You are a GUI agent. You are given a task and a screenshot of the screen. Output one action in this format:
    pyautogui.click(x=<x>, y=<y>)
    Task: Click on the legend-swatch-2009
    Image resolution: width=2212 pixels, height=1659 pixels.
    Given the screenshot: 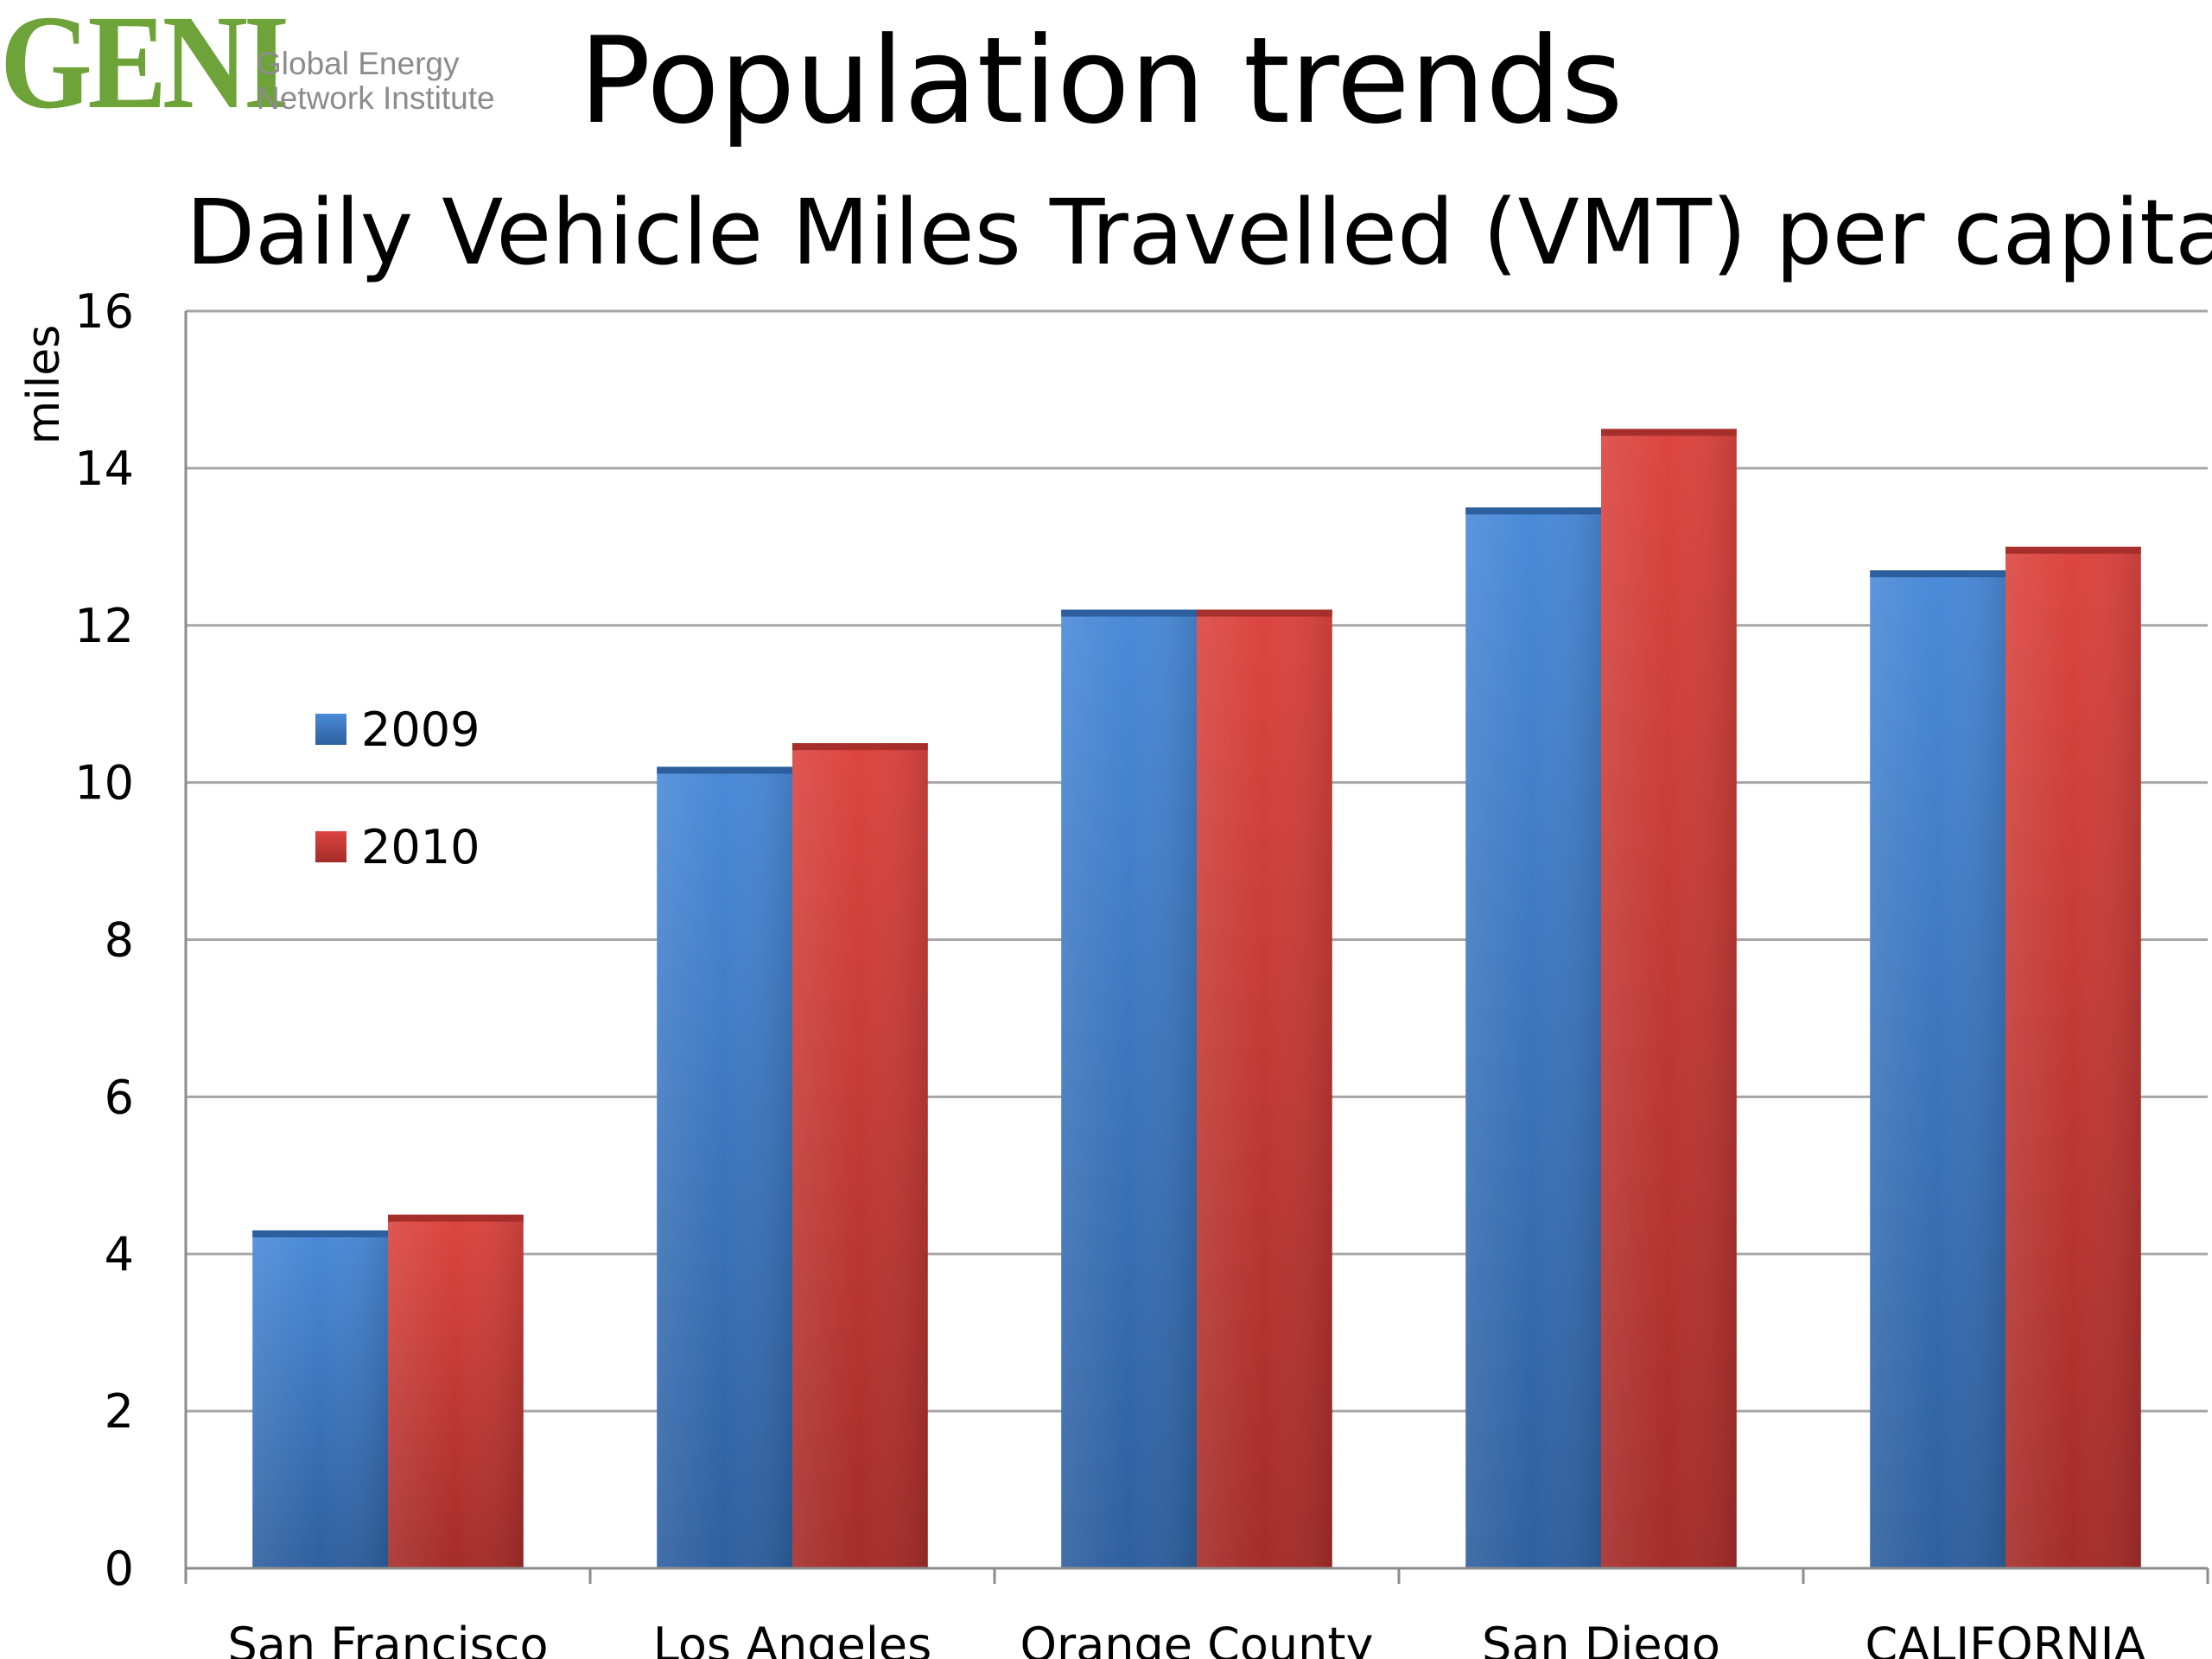 What is the action you would take?
    pyautogui.click(x=330, y=729)
    